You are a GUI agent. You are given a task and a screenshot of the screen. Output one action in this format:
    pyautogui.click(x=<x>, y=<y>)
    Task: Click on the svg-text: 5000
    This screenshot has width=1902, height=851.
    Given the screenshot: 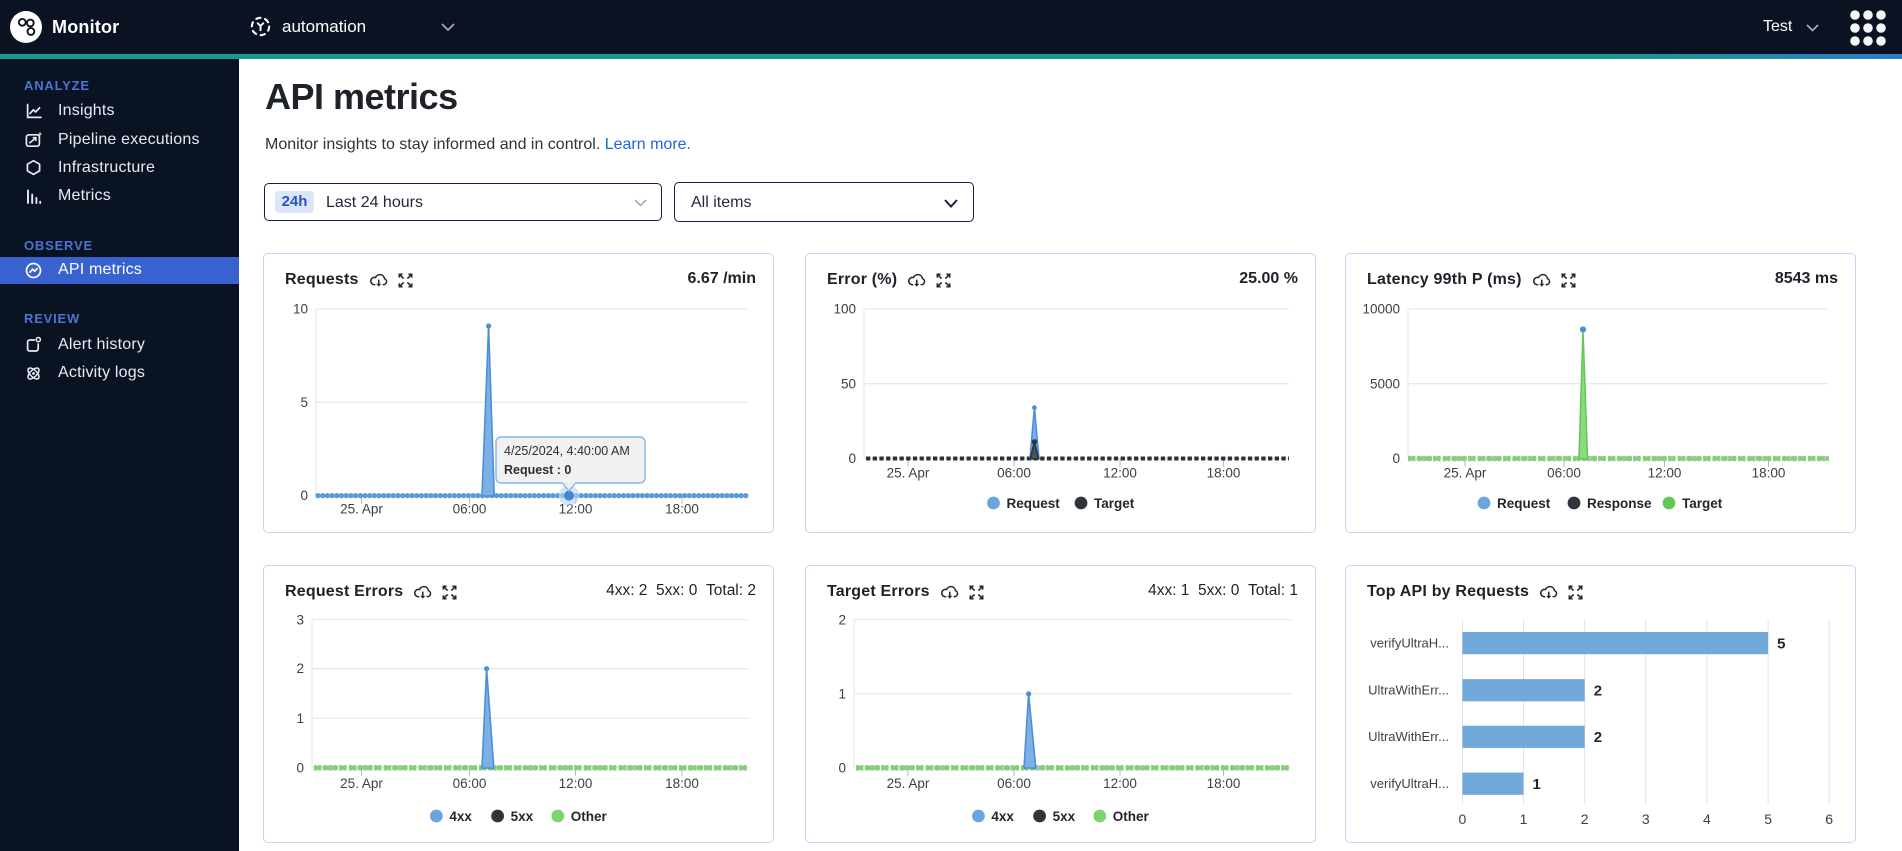 What is the action you would take?
    pyautogui.click(x=1385, y=383)
    